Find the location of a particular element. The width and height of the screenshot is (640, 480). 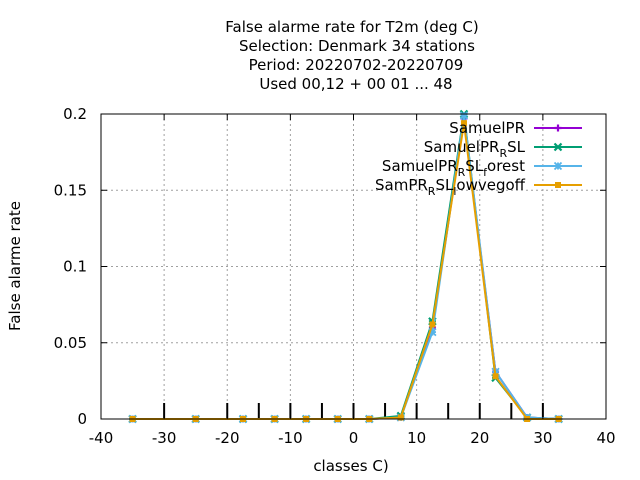

legend-label: SamuelPRRSL is located at coordinates (475, 149).